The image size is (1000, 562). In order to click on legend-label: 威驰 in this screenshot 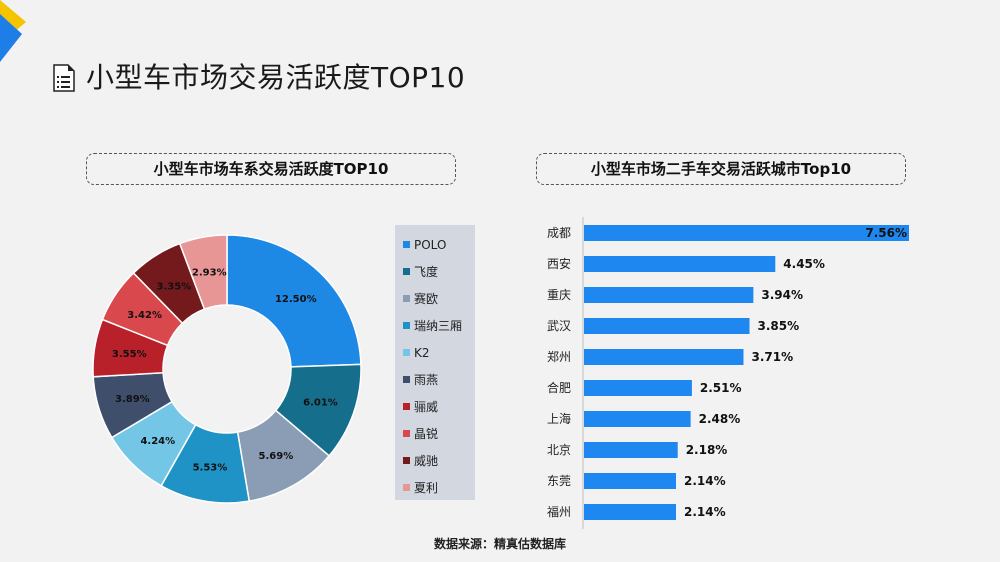, I will do `click(426, 461)`.